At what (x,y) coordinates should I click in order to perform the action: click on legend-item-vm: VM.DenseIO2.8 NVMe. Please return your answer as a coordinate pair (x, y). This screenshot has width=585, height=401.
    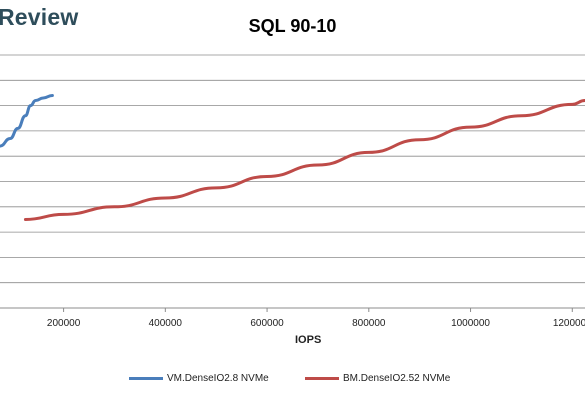
    Looking at the image, I should click on (199, 378).